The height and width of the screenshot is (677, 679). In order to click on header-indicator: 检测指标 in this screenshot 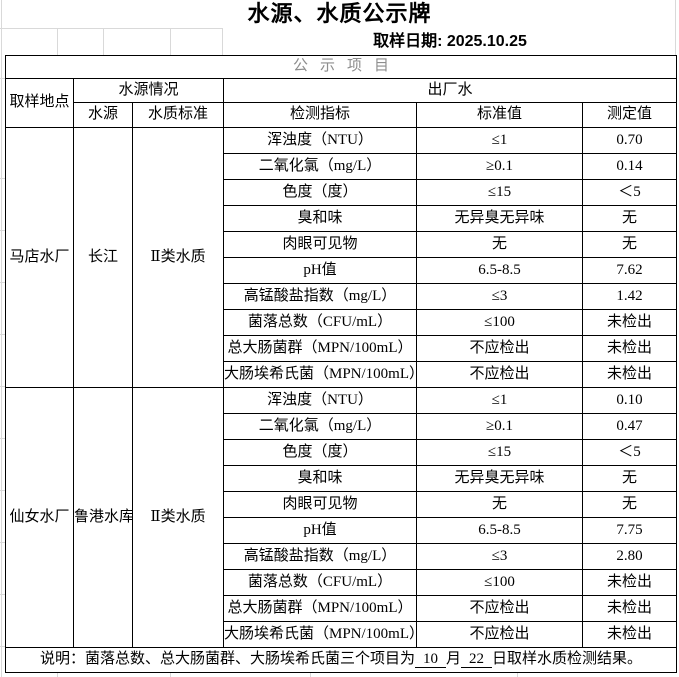, I will do `click(320, 115)`.